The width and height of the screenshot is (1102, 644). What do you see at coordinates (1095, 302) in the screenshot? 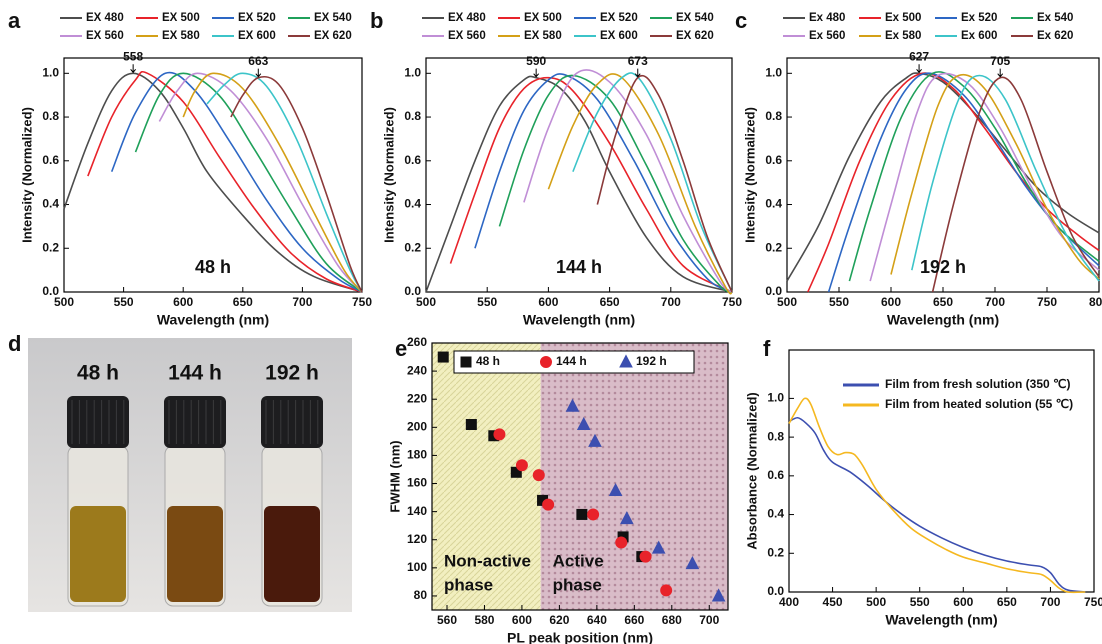
I see `x-tick-label: 800` at bounding box center [1095, 302].